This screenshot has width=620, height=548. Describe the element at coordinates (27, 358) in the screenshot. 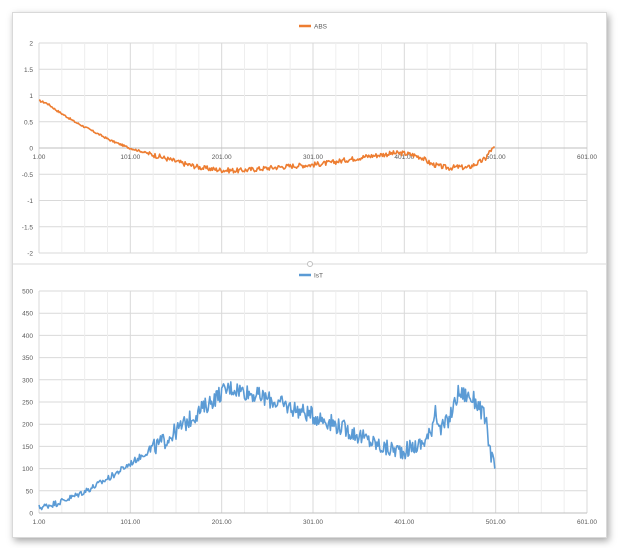

I see `y-tick-label: 350` at that location.